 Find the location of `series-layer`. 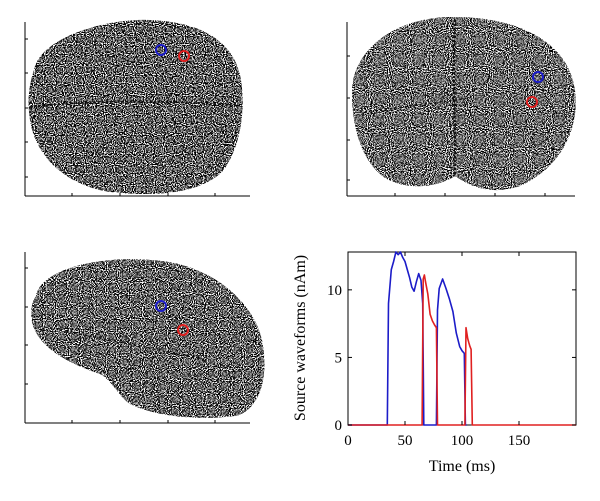

series-layer is located at coordinates (462, 338).